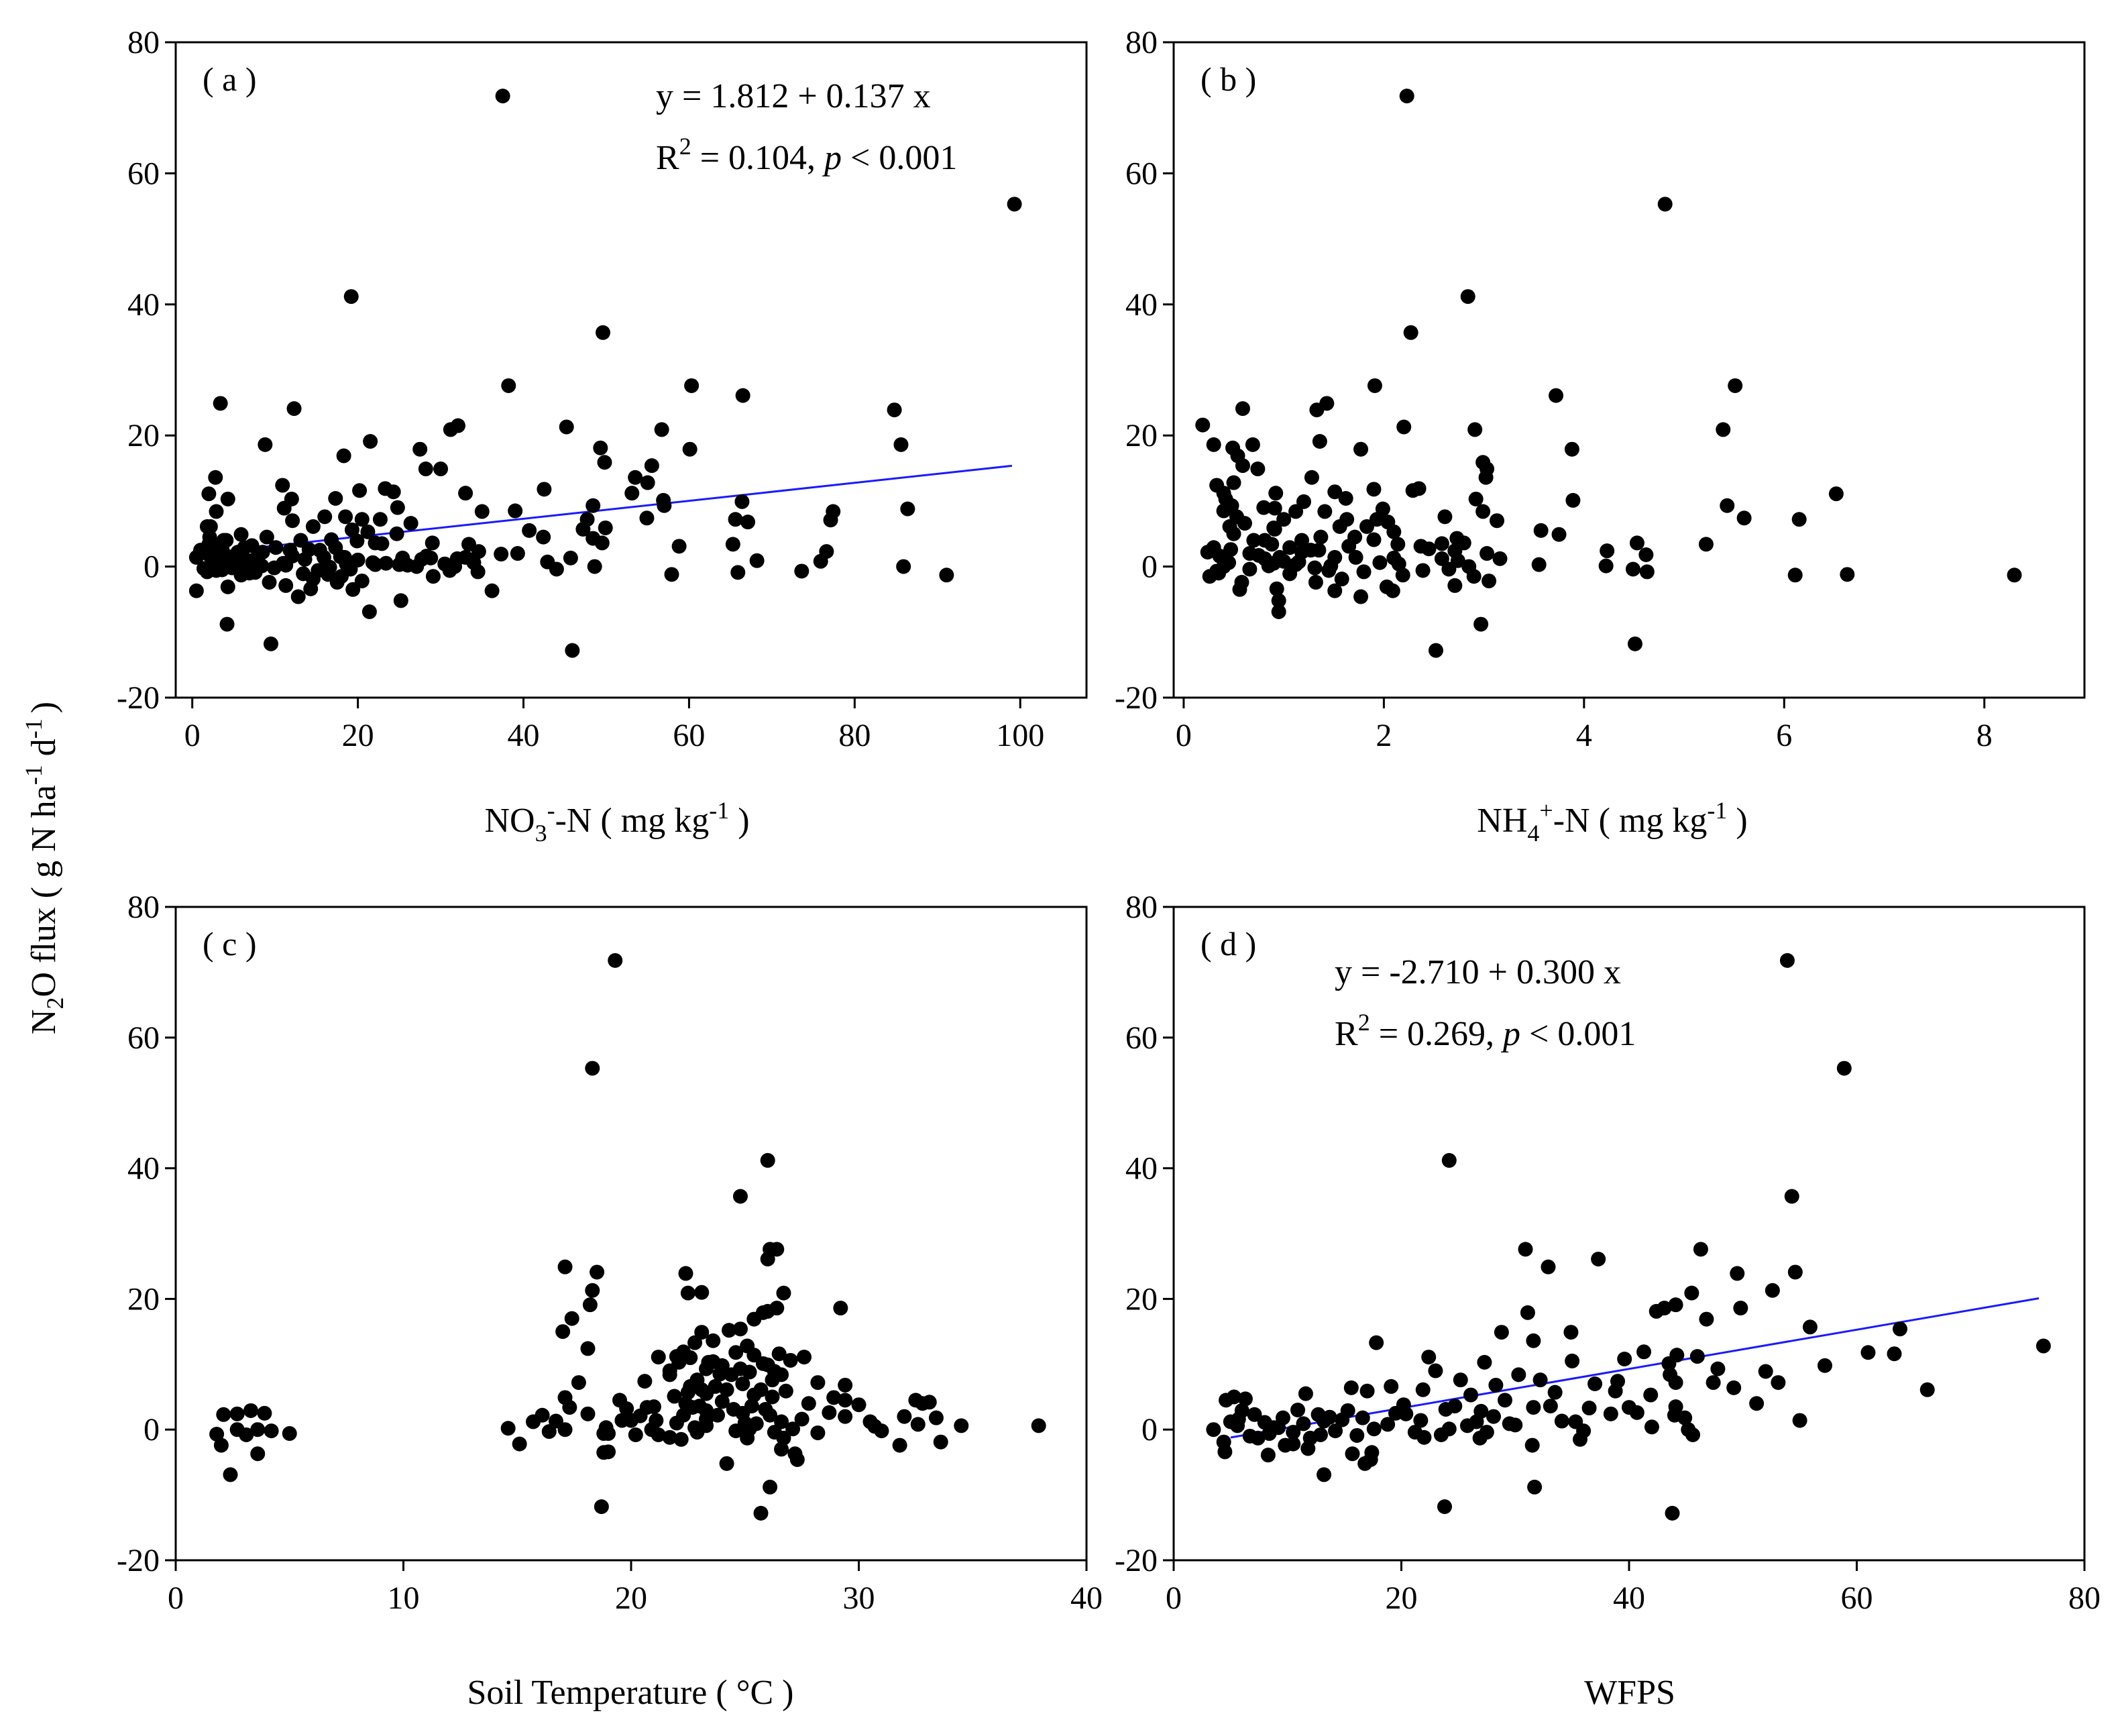 Image resolution: width=2122 pixels, height=1736 pixels. Describe the element at coordinates (33, 728) in the screenshot. I see `ylabel-superscript-2: -1` at that location.